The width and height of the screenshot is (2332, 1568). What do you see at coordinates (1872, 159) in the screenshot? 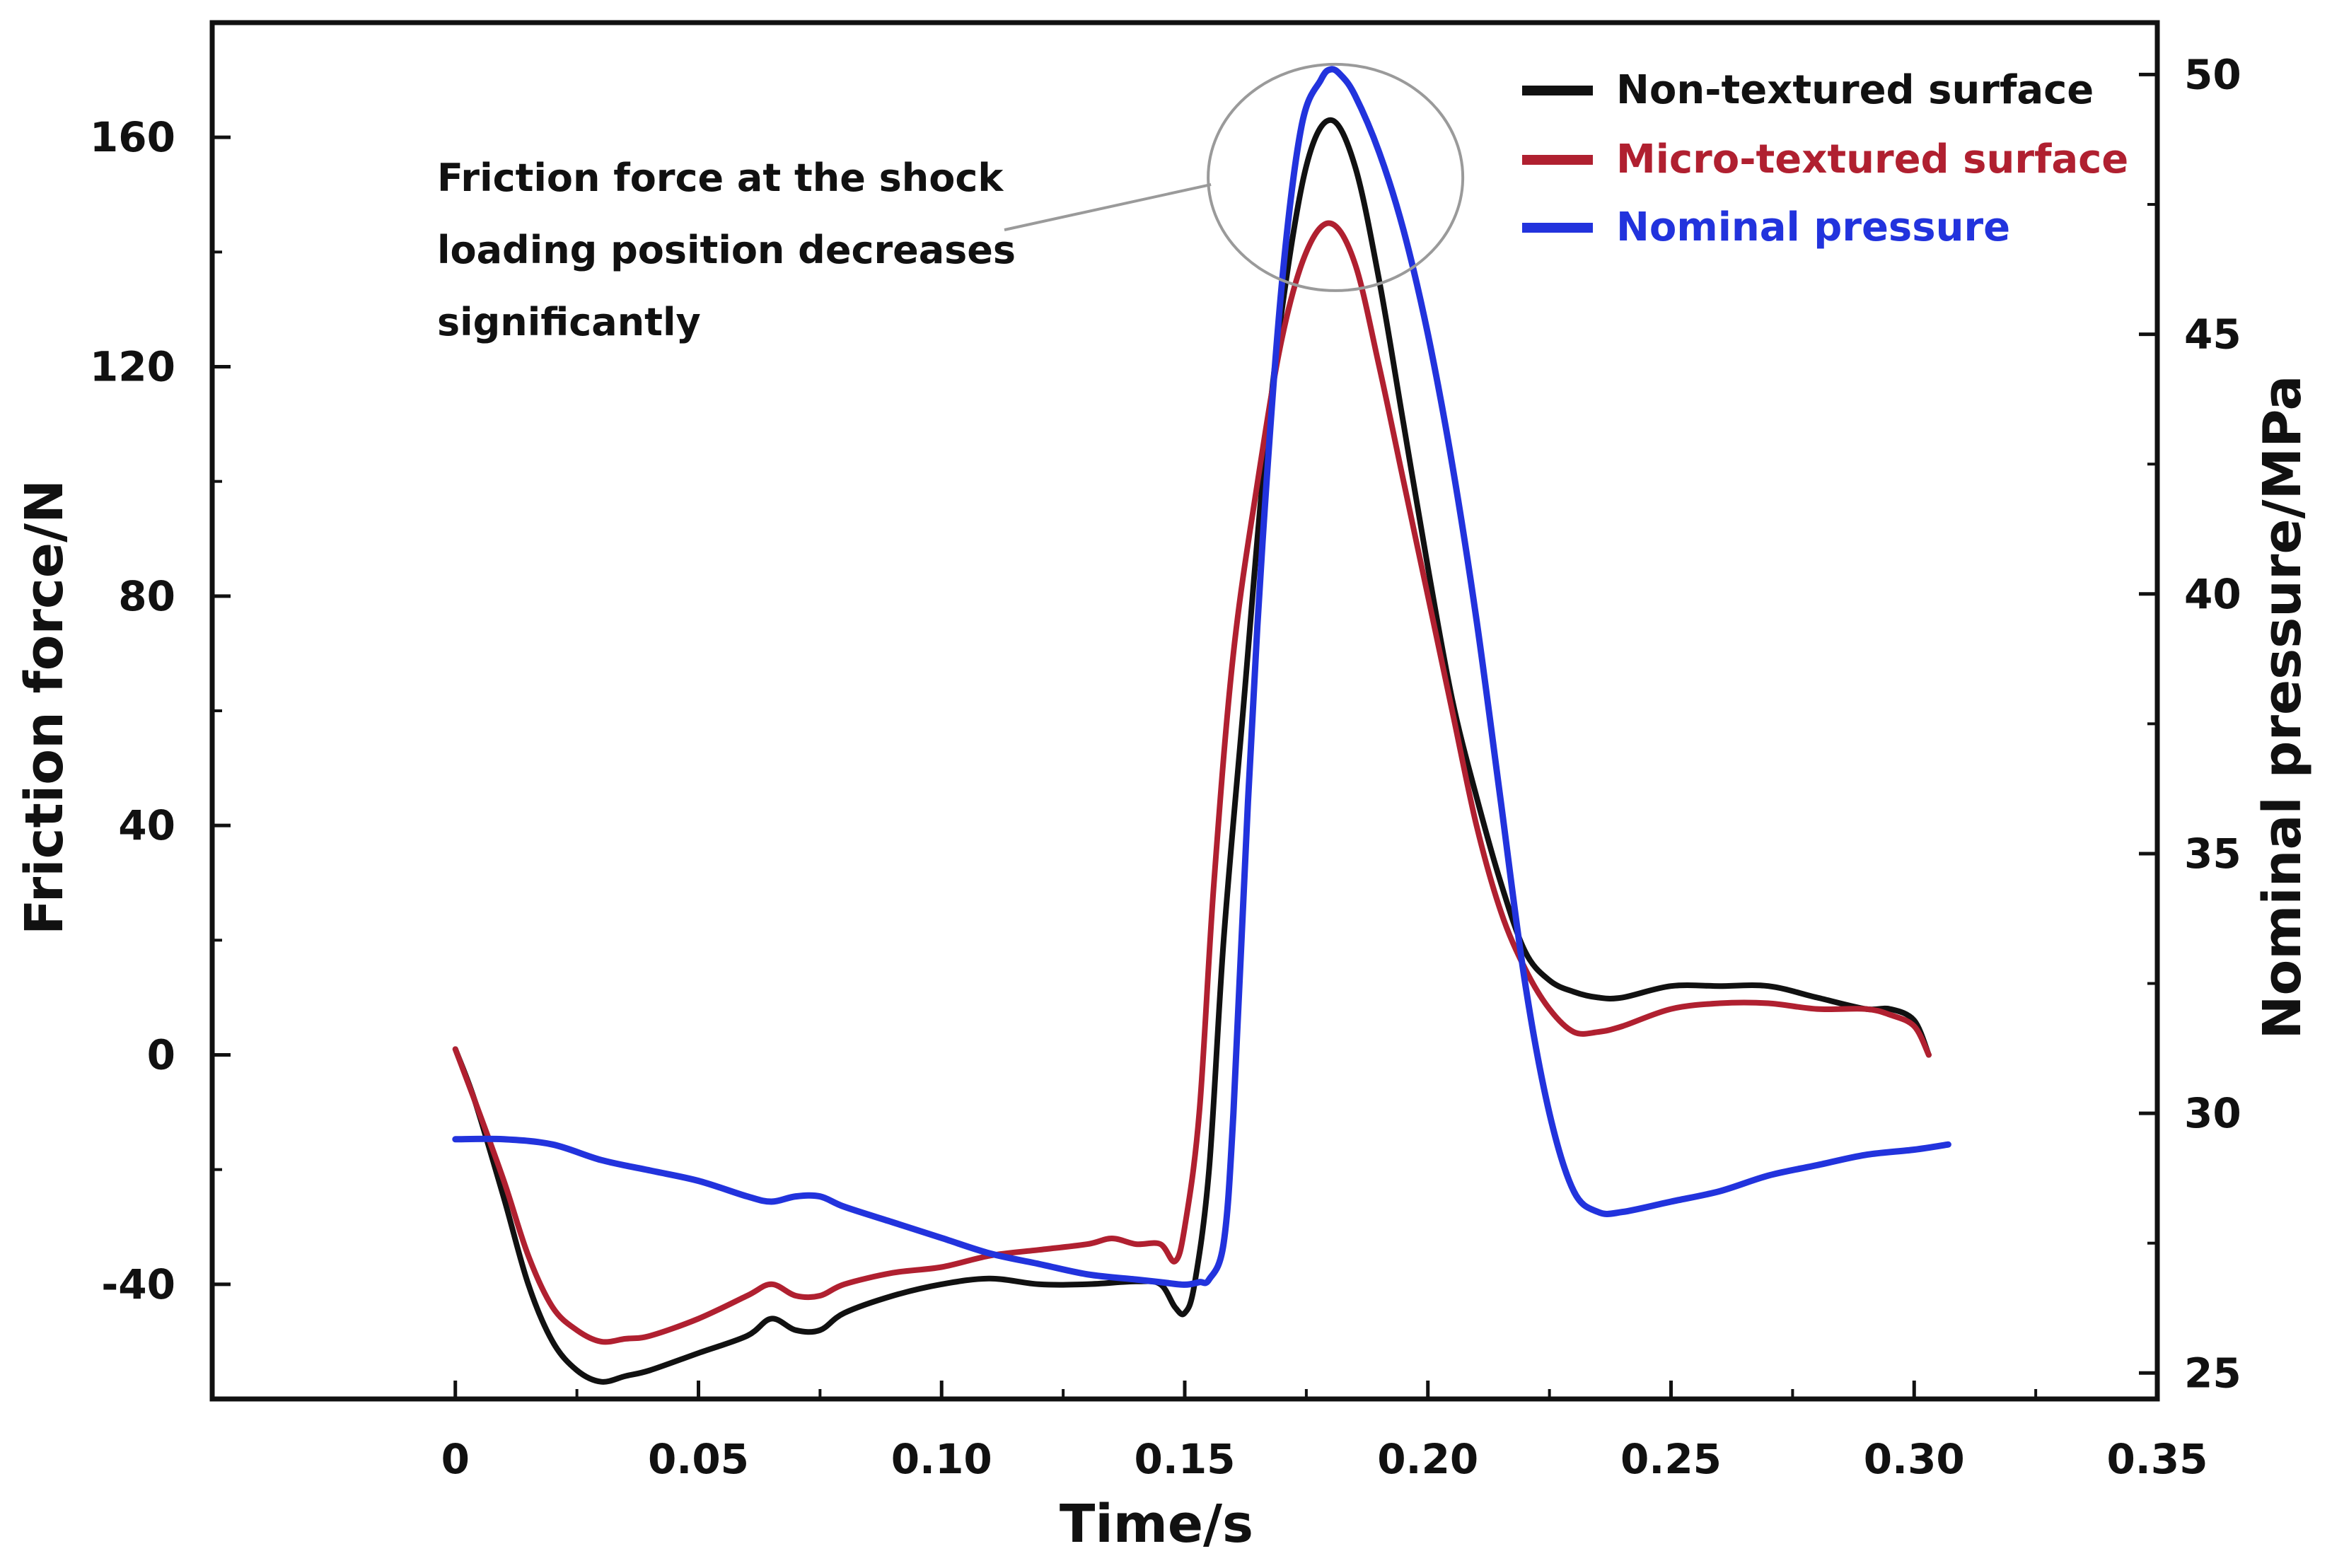
I see `legend-label-micro-textured: Micro-textured surface` at bounding box center [1872, 159].